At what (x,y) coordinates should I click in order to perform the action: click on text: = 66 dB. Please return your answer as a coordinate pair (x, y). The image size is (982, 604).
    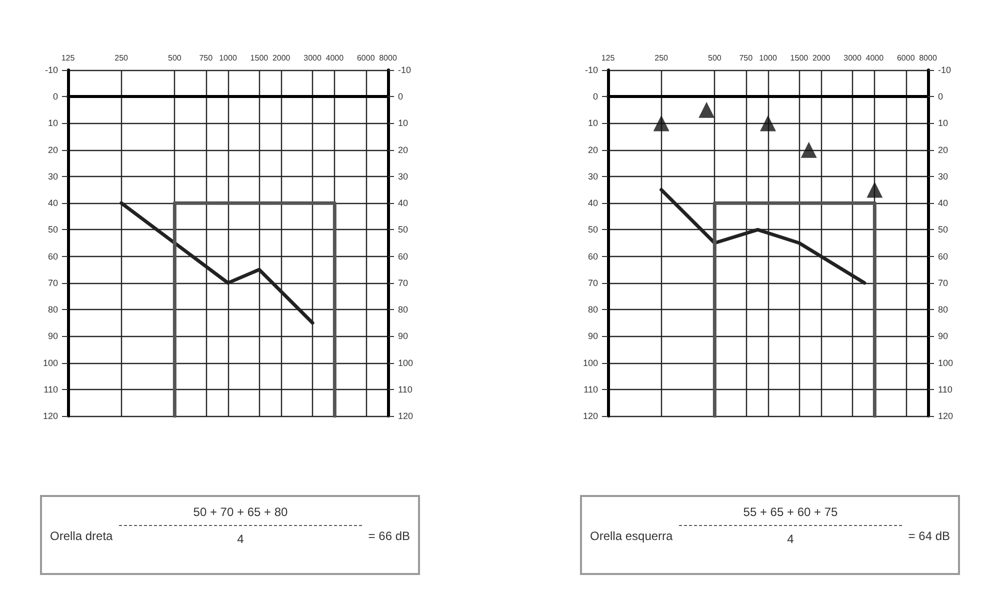
    Looking at the image, I should click on (389, 536).